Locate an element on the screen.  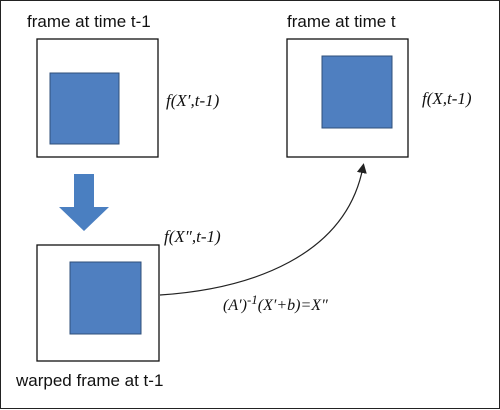
frame-current-function: f(X,t-1) is located at coordinates (447, 98).